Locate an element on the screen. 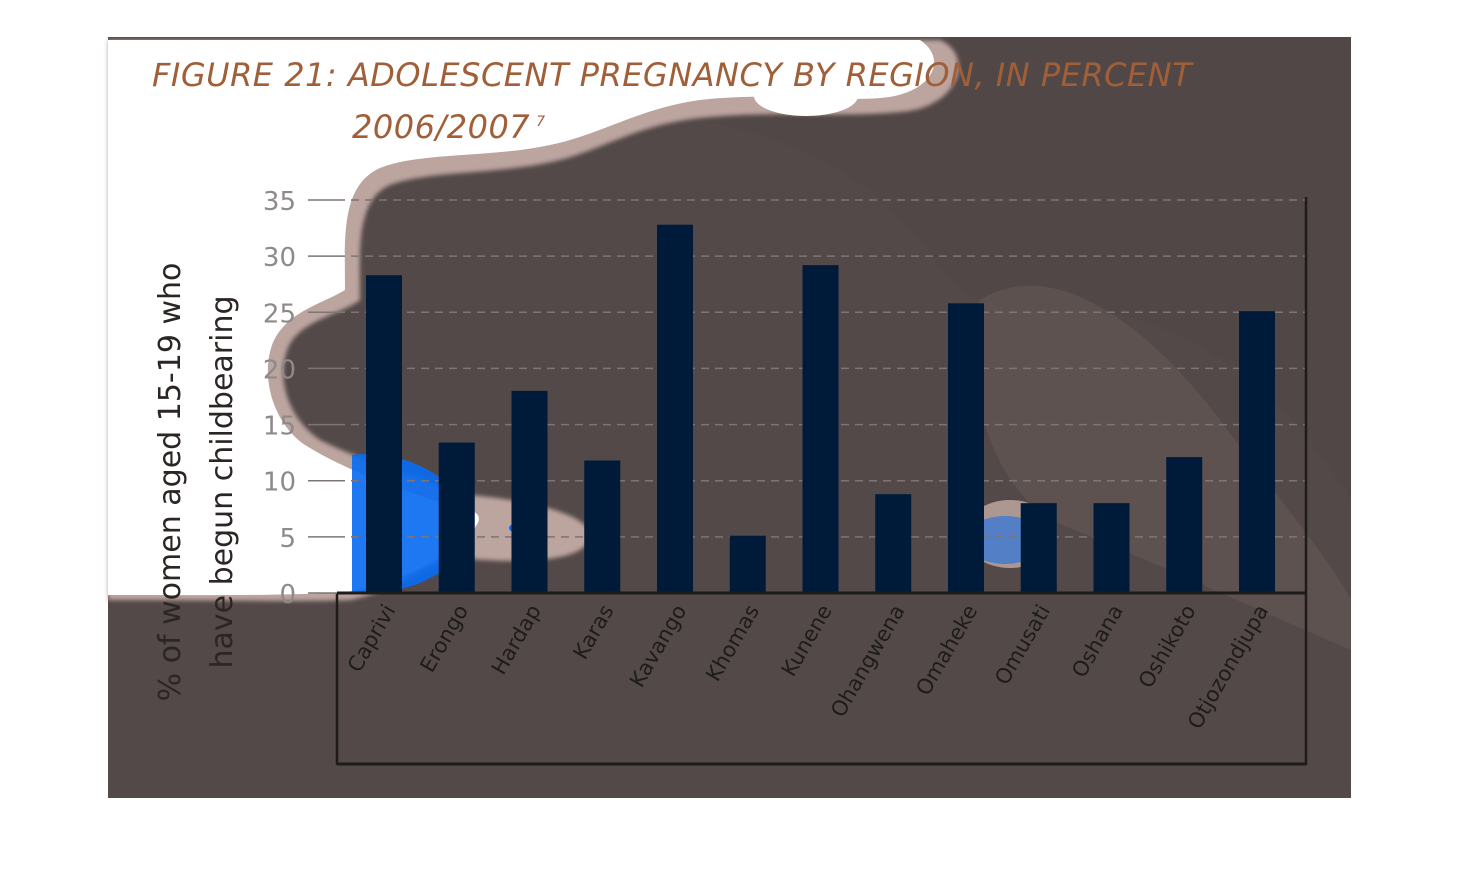  y-tick-label: 35 is located at coordinates (279, 202).